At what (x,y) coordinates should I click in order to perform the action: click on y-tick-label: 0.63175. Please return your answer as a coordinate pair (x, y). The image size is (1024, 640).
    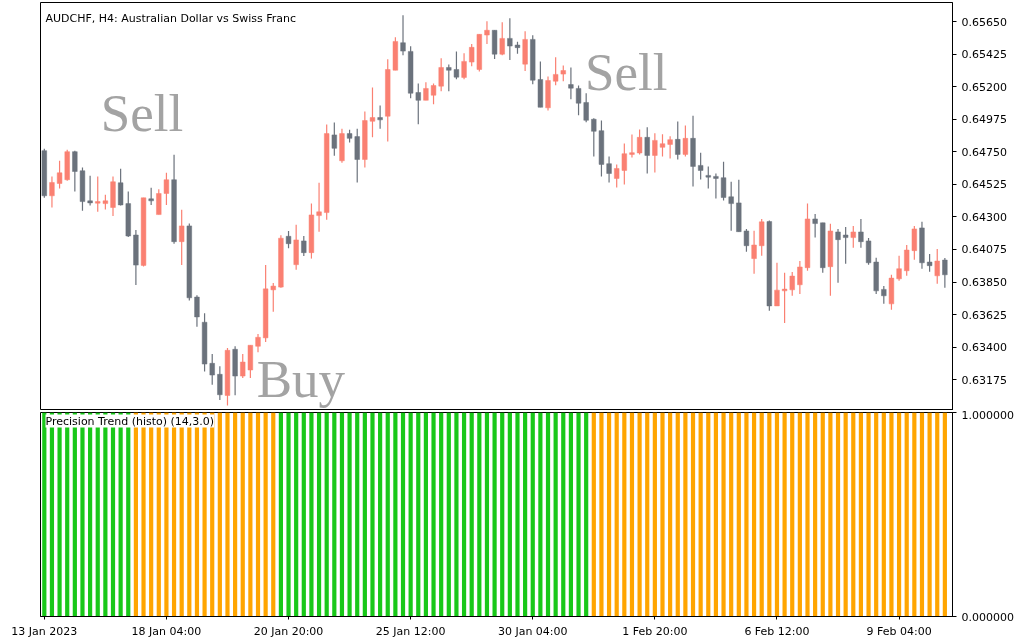
    Looking at the image, I should click on (984, 380).